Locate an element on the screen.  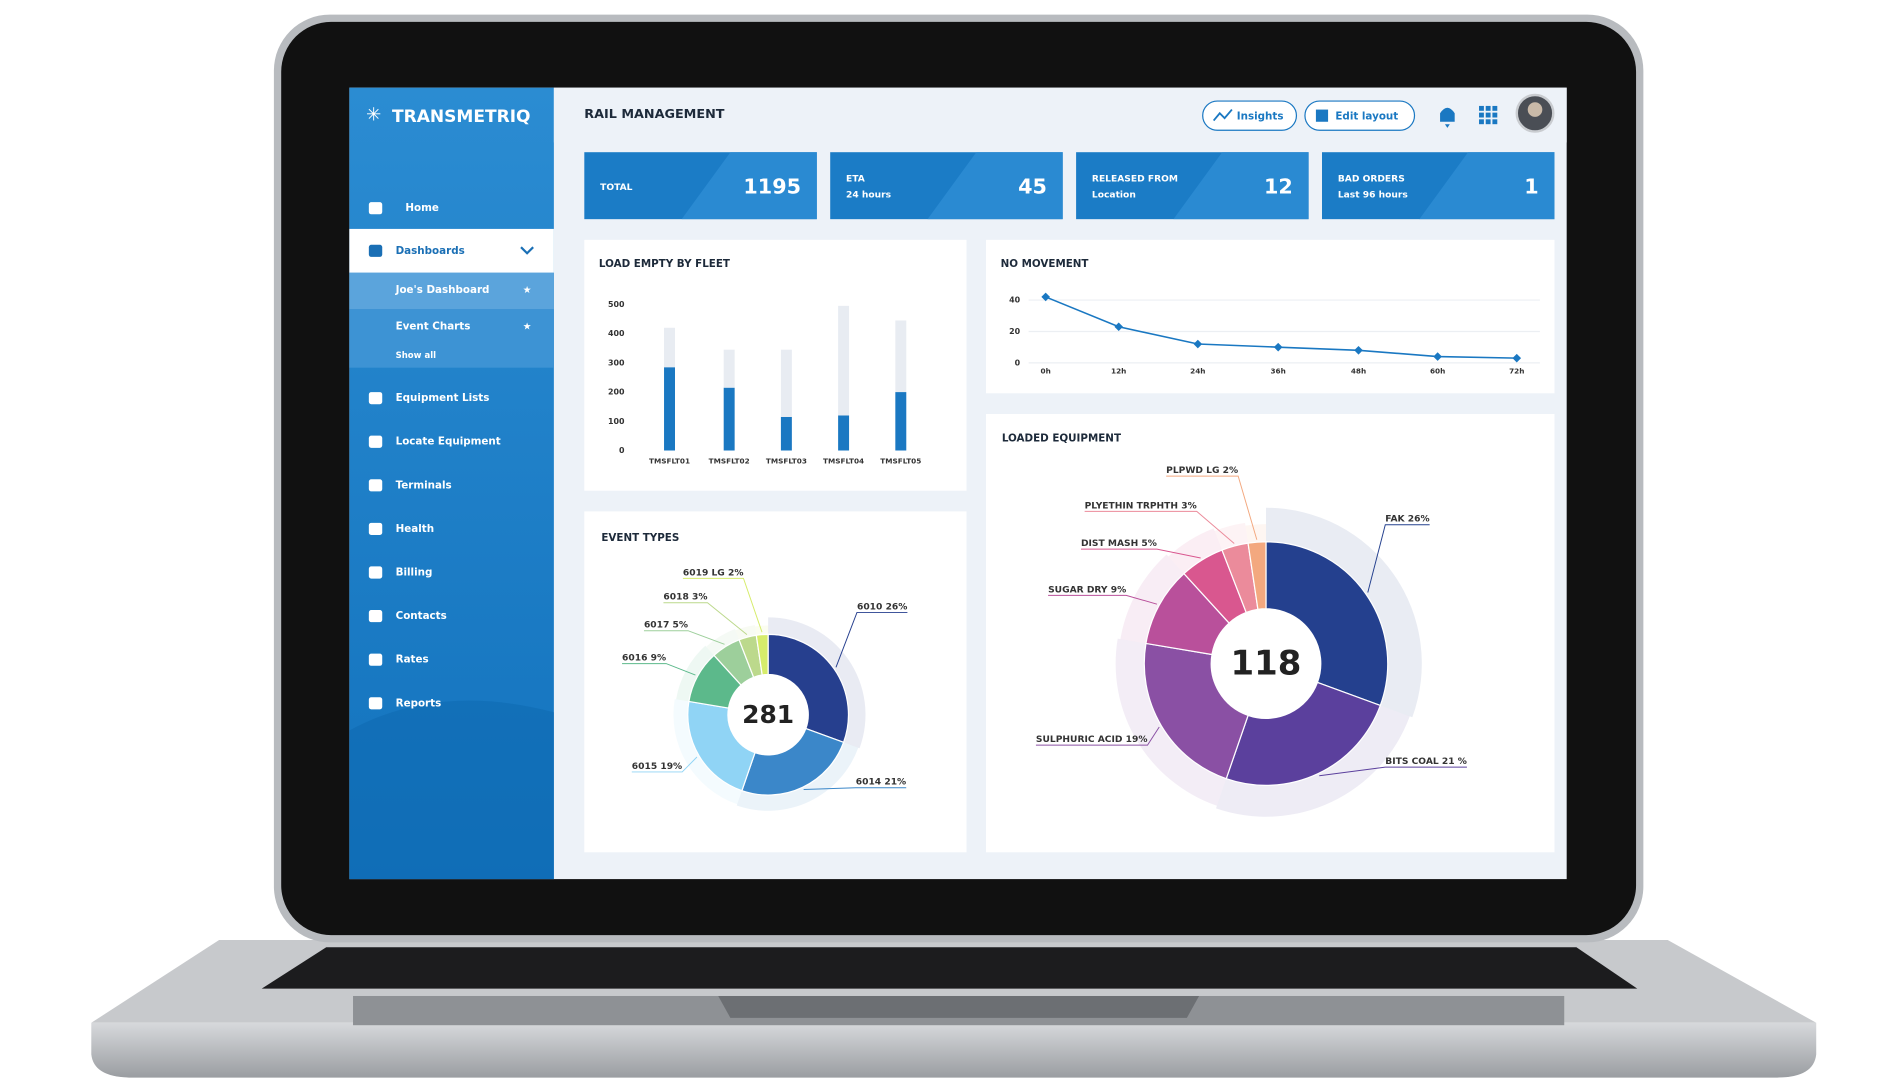
insights-button is located at coordinates (1250, 115).